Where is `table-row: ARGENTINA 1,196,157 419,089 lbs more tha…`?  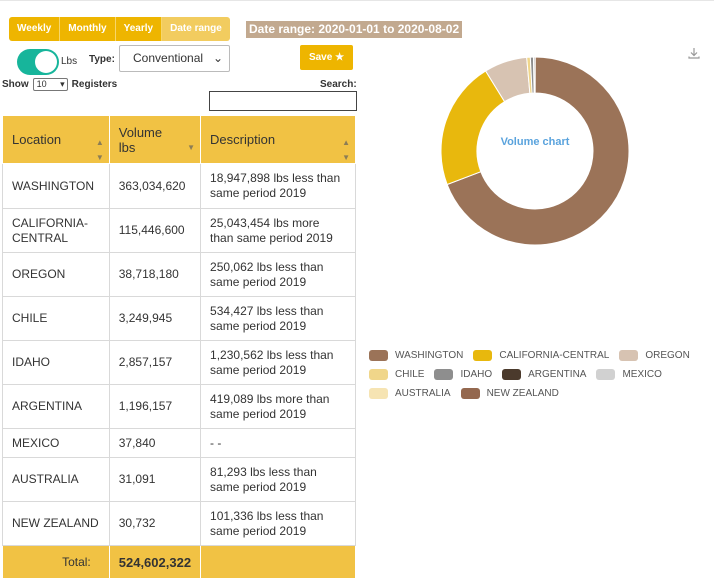 table-row: ARGENTINA 1,196,157 419,089 lbs more tha… is located at coordinates (179, 406).